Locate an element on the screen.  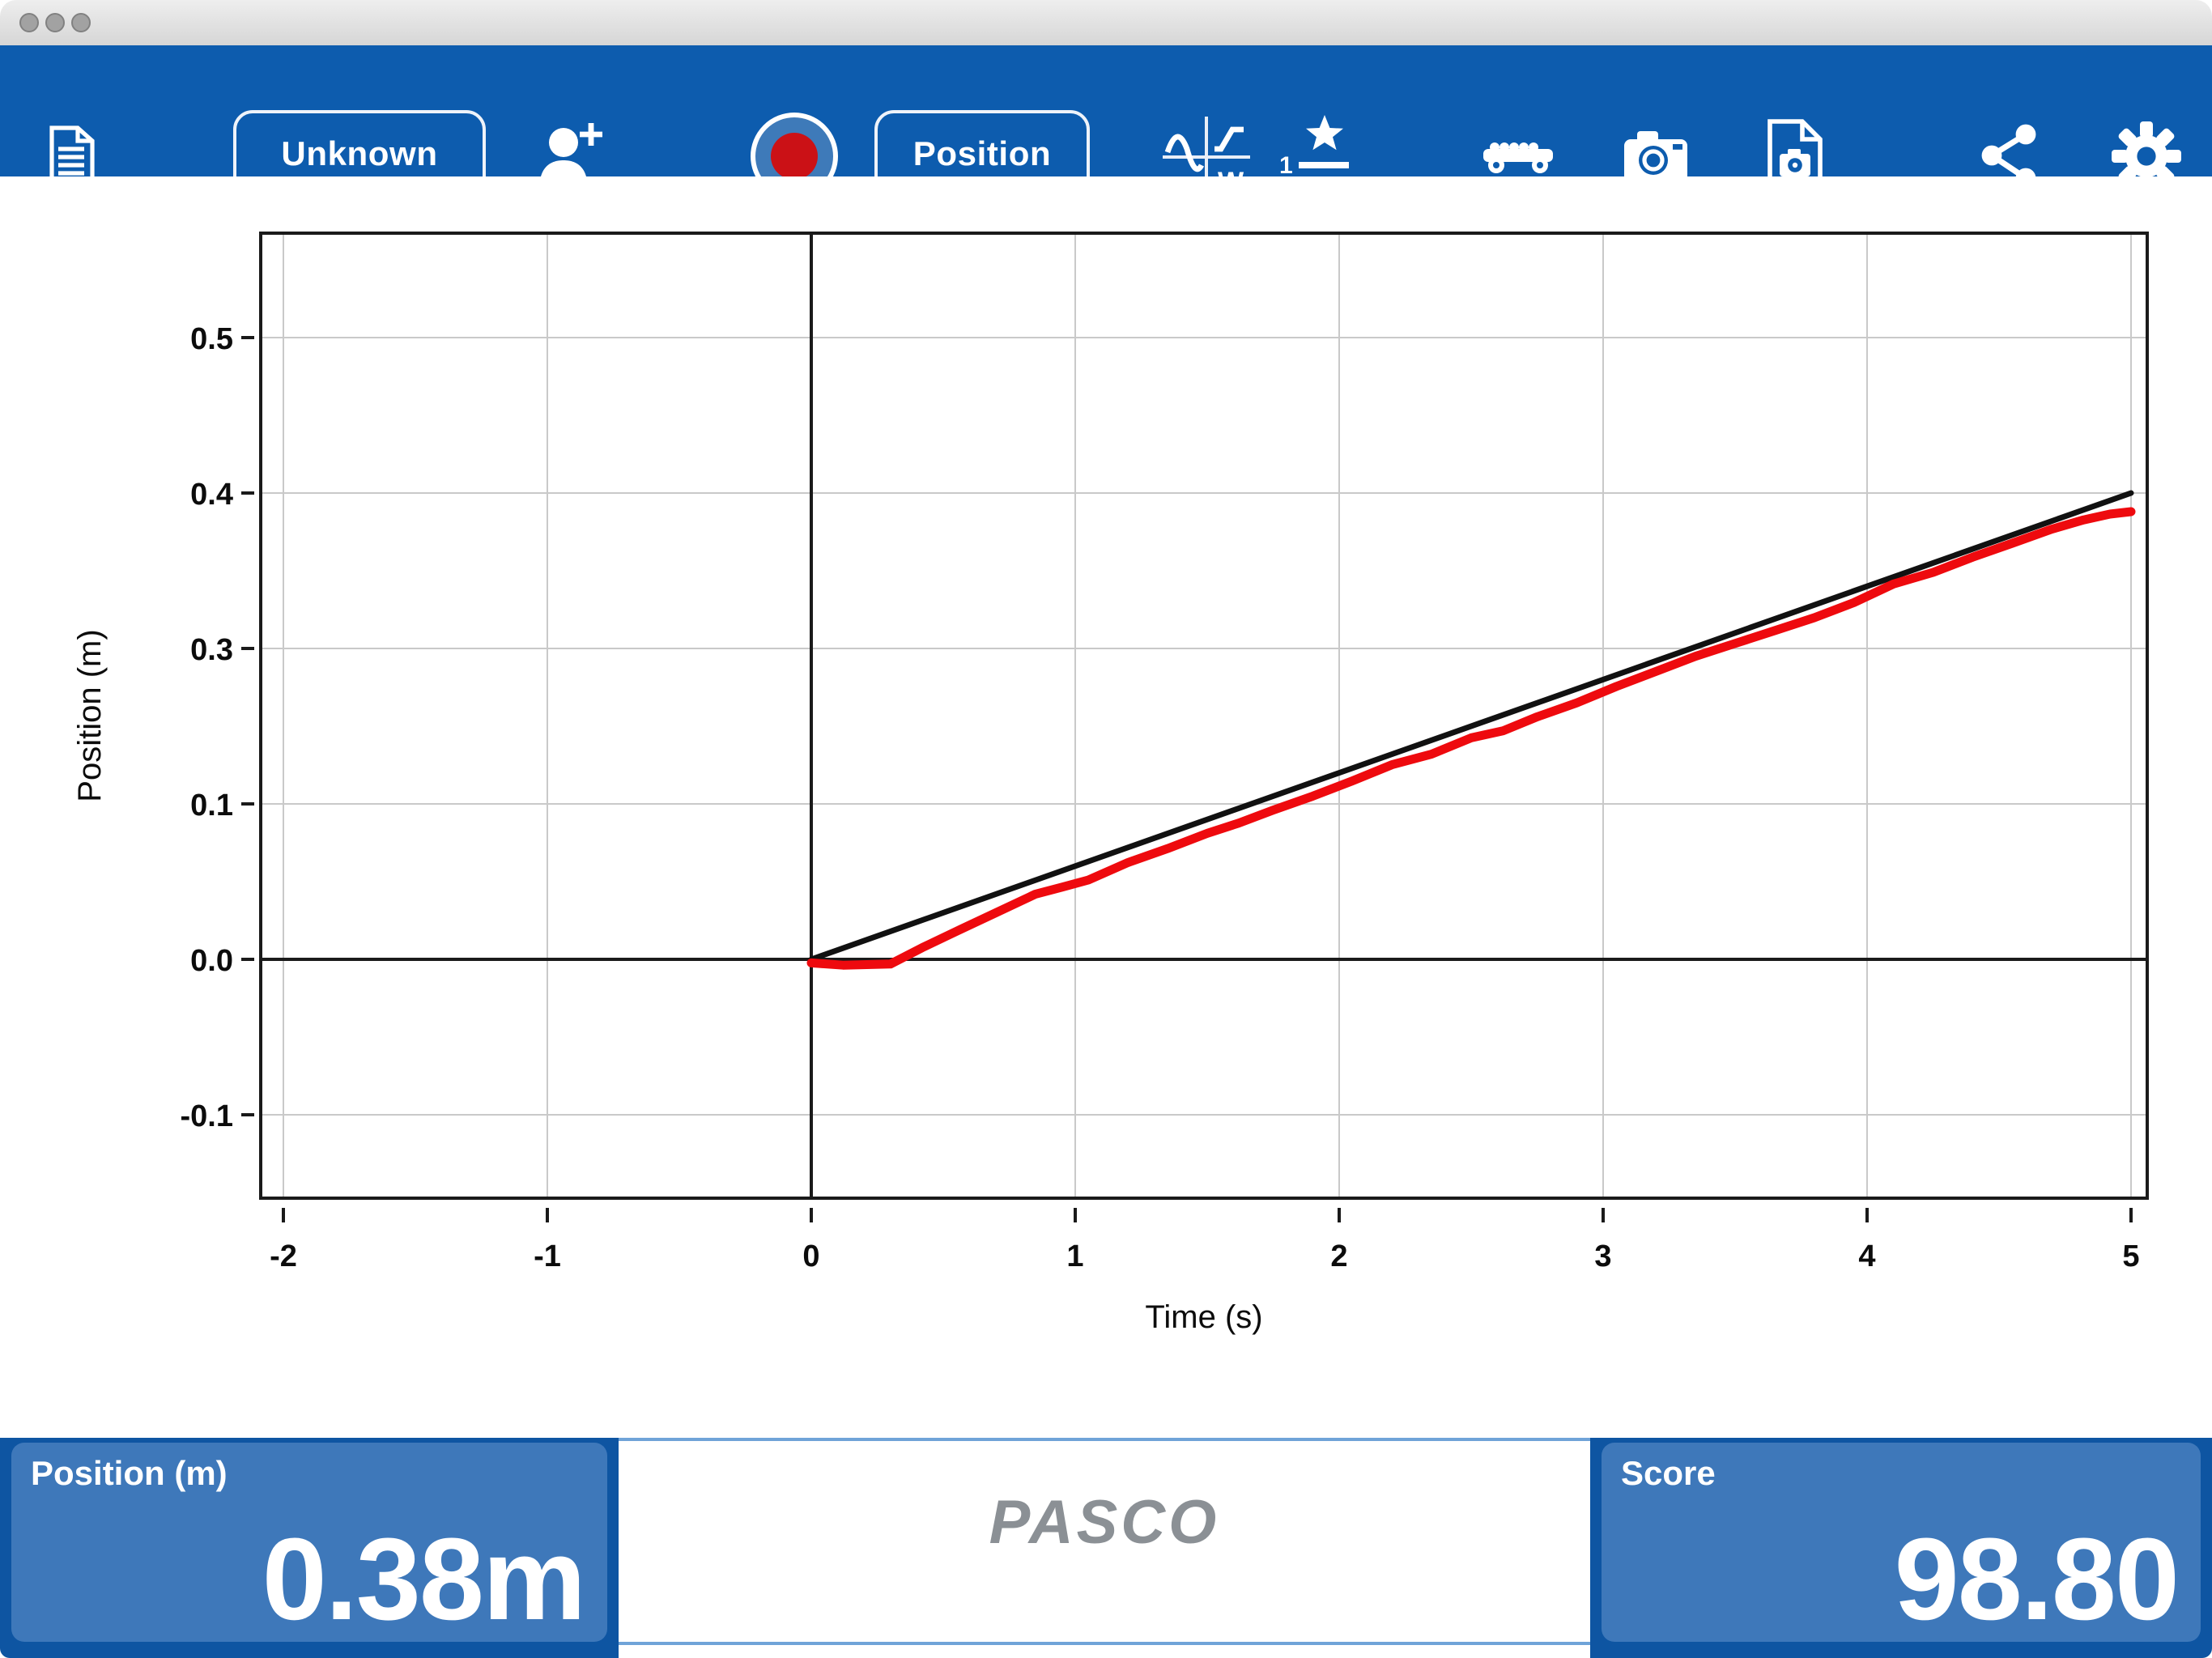
minimize-button is located at coordinates (55, 22).